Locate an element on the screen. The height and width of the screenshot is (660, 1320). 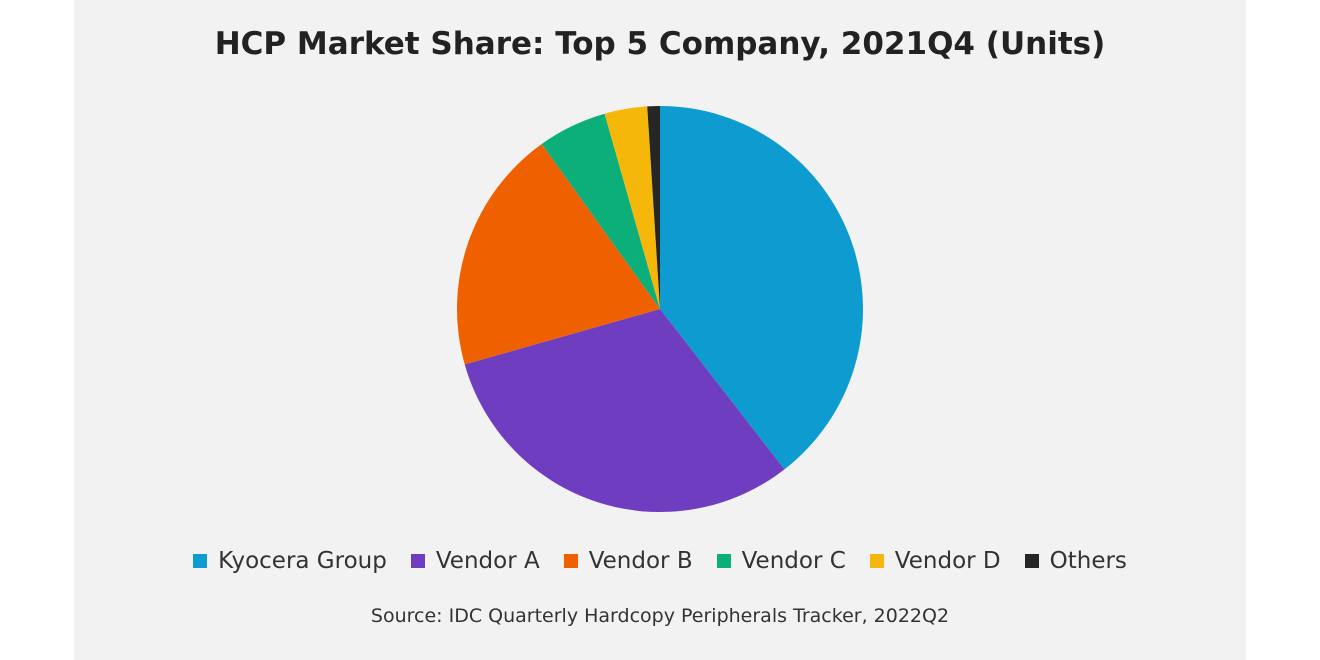
legend-item: Kyocera Group is located at coordinates (290, 561).